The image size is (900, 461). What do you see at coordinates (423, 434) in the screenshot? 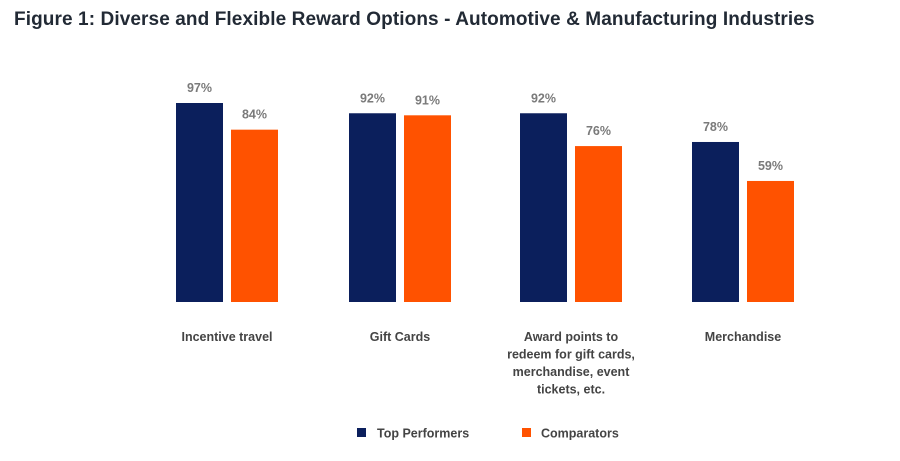
I see `legend-label-top-performers: Top Performers` at bounding box center [423, 434].